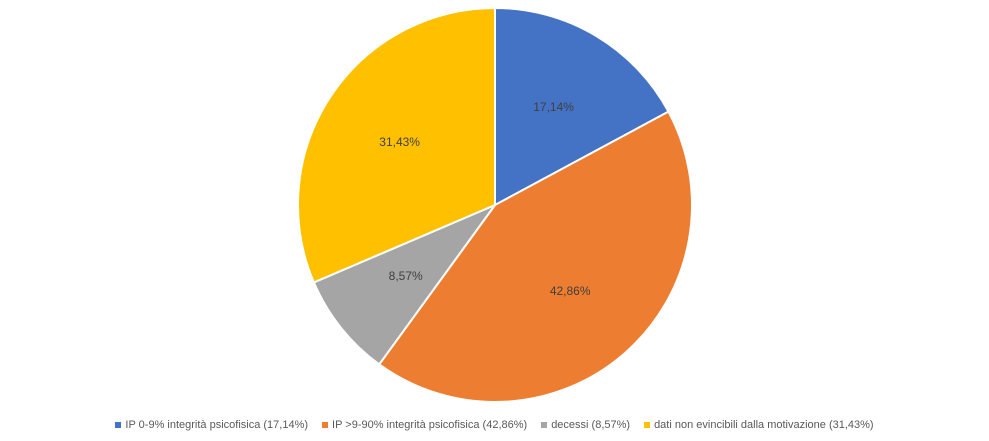 The width and height of the screenshot is (989, 441). What do you see at coordinates (217, 425) in the screenshot?
I see `legend-label: IP 0-9% integrità psicofisica (17,14%)` at bounding box center [217, 425].